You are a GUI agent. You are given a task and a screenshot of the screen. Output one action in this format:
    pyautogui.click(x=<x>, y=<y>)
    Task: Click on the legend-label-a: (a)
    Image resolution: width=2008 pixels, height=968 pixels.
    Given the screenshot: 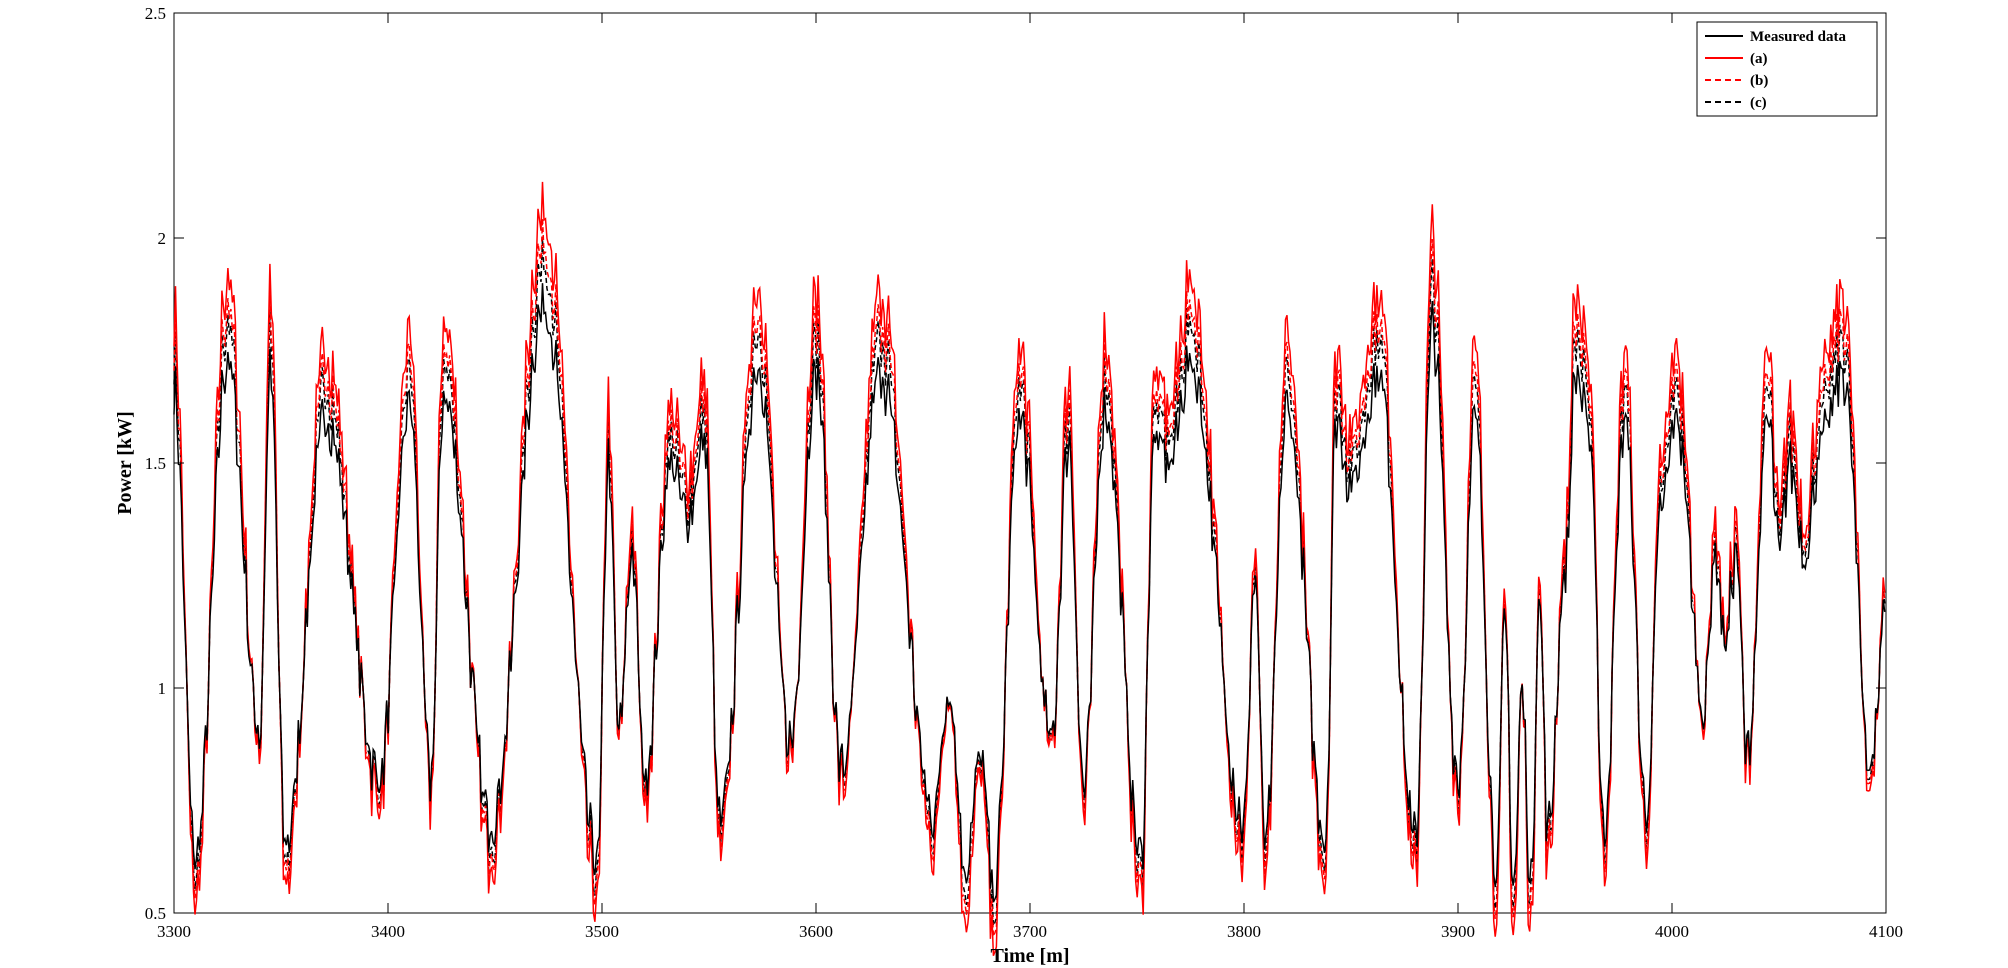 What is the action you would take?
    pyautogui.click(x=1759, y=59)
    